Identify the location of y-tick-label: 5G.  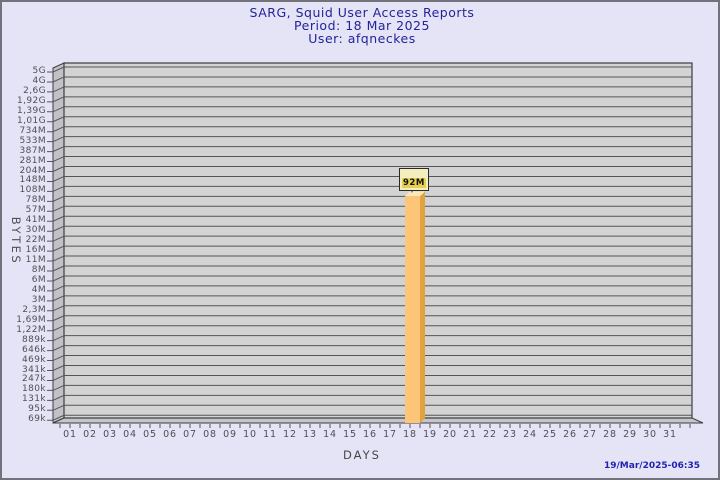
(39, 71).